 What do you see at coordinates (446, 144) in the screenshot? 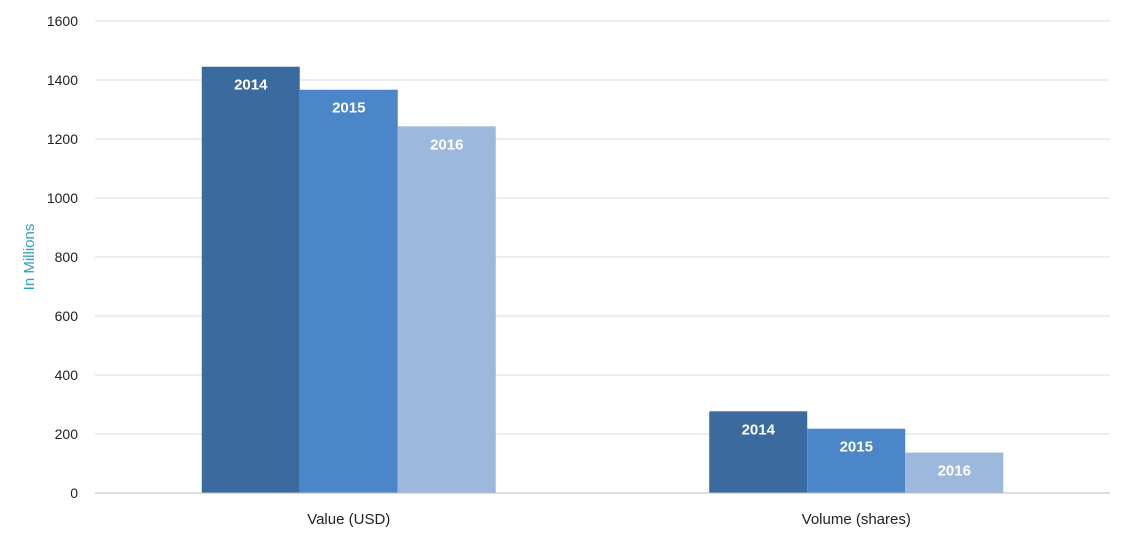
I see `bar-label-2016-0: 2016` at bounding box center [446, 144].